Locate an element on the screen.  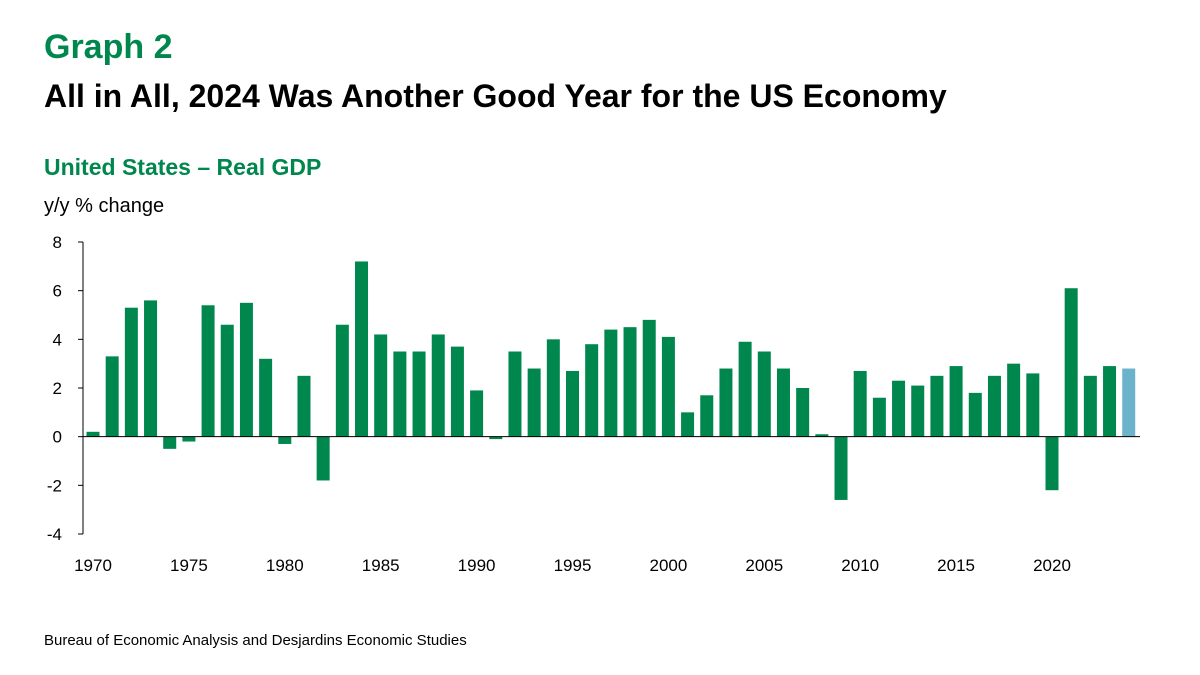
bar-1971 is located at coordinates (112, 396).